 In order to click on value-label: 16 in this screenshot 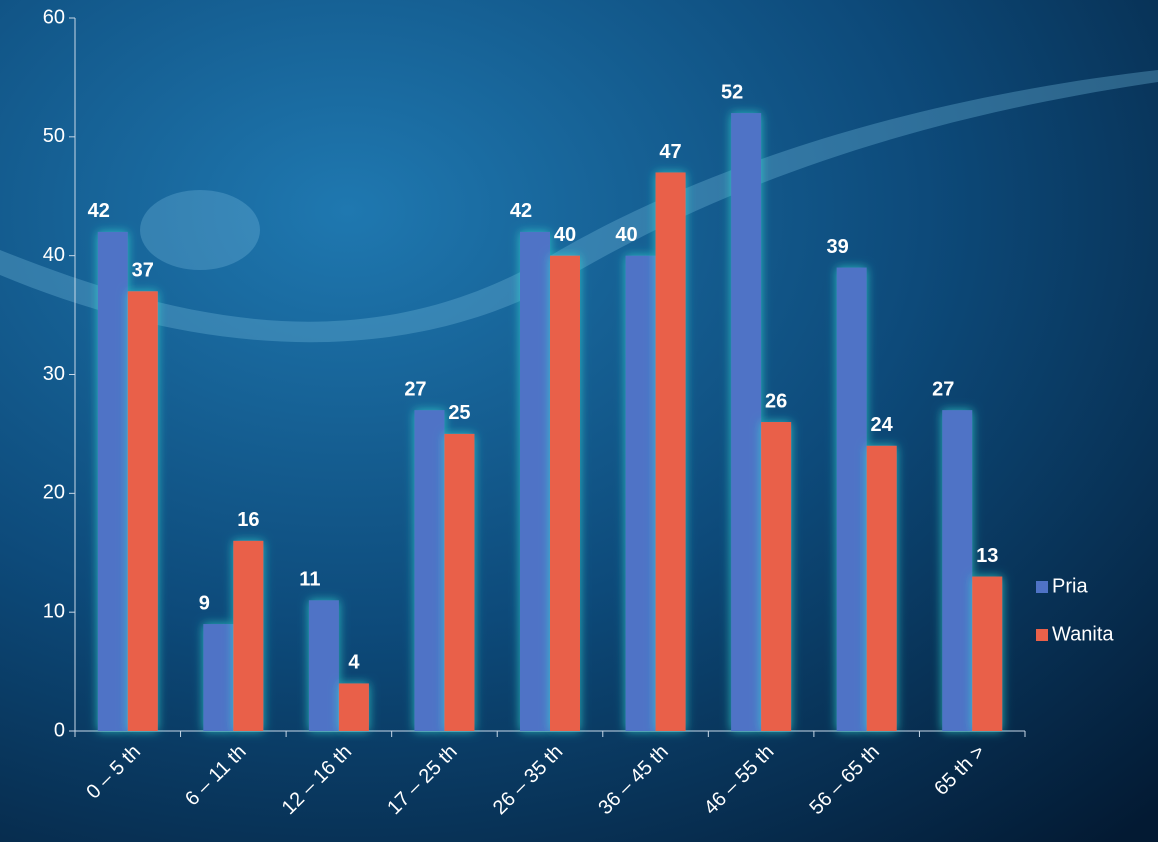, I will do `click(248, 520)`.